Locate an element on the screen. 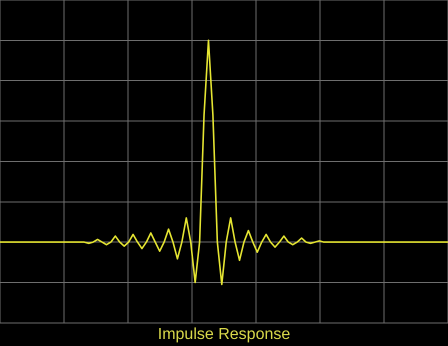 The width and height of the screenshot is (448, 346). text: Impulse Response is located at coordinates (224, 334).